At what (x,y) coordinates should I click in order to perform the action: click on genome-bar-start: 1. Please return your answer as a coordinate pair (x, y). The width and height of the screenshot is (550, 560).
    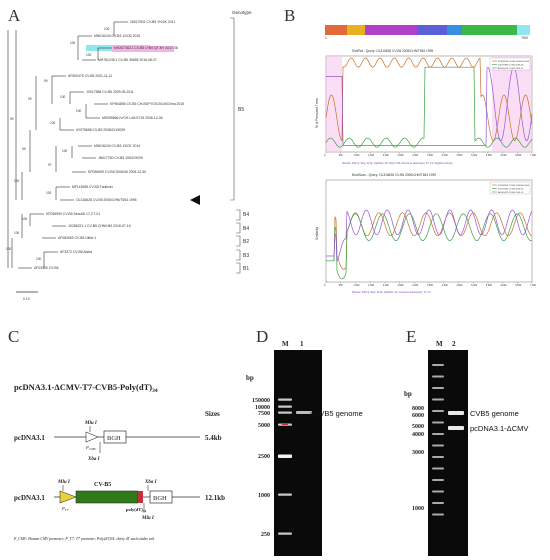
    Looking at the image, I should click on (326, 38).